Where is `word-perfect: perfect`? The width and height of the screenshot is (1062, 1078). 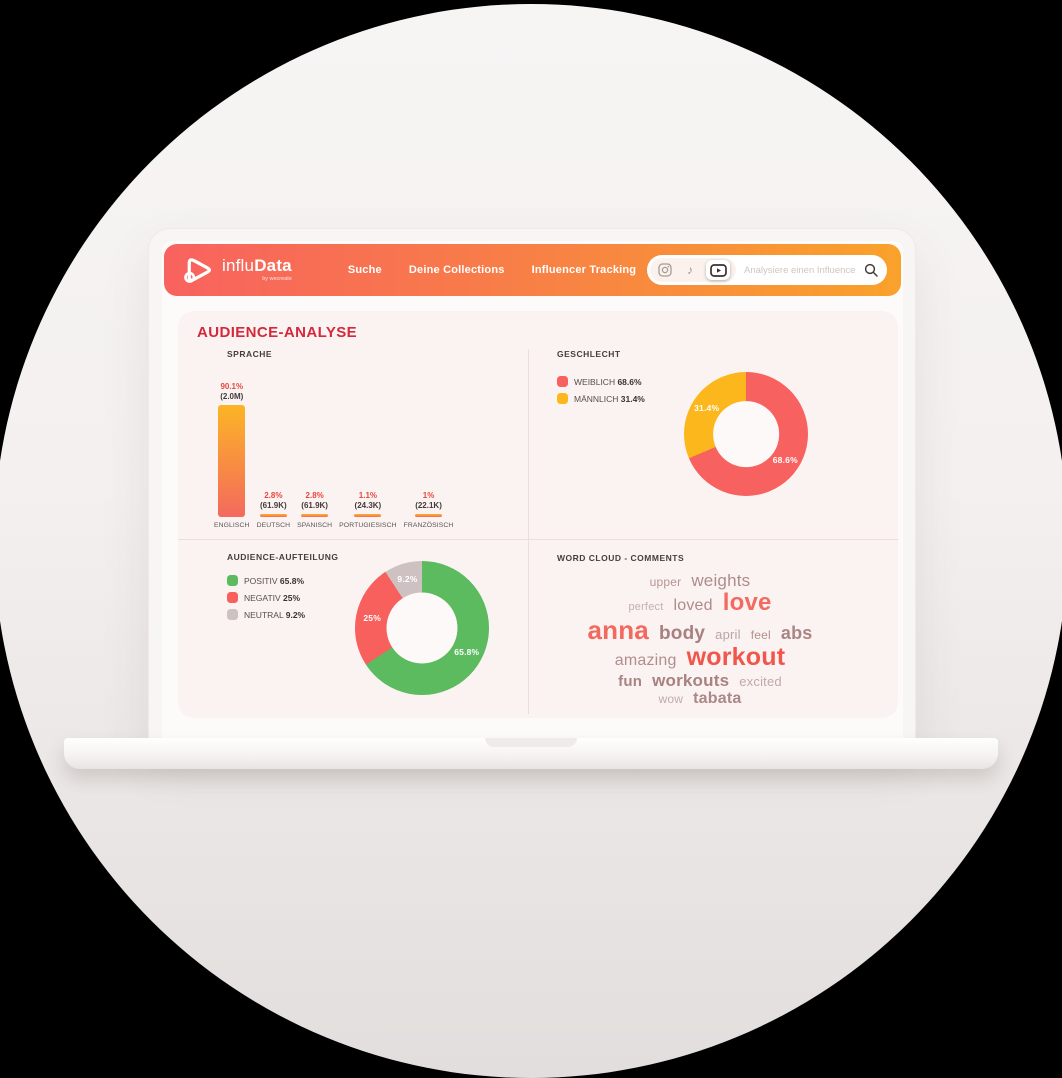 word-perfect: perfect is located at coordinates (646, 607).